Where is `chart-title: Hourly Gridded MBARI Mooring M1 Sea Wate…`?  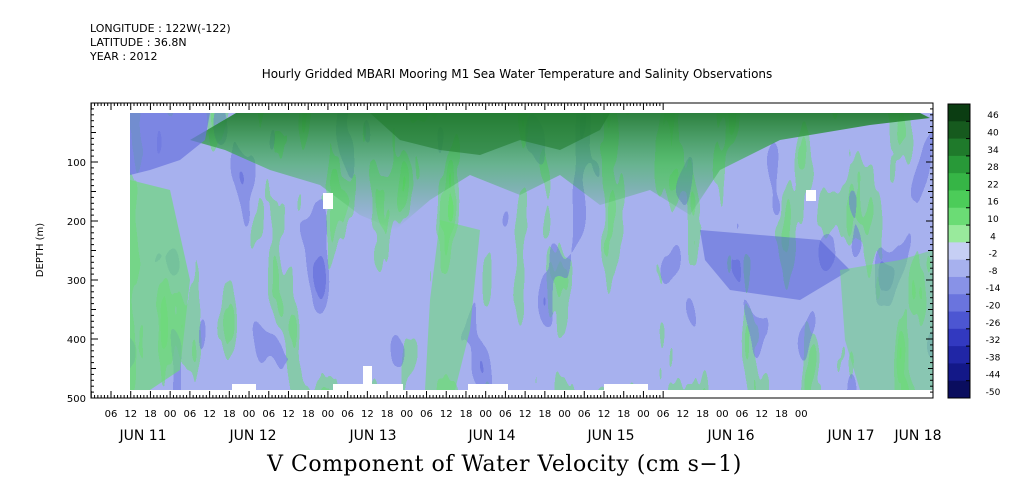 chart-title: Hourly Gridded MBARI Mooring M1 Sea Wate… is located at coordinates (517, 74).